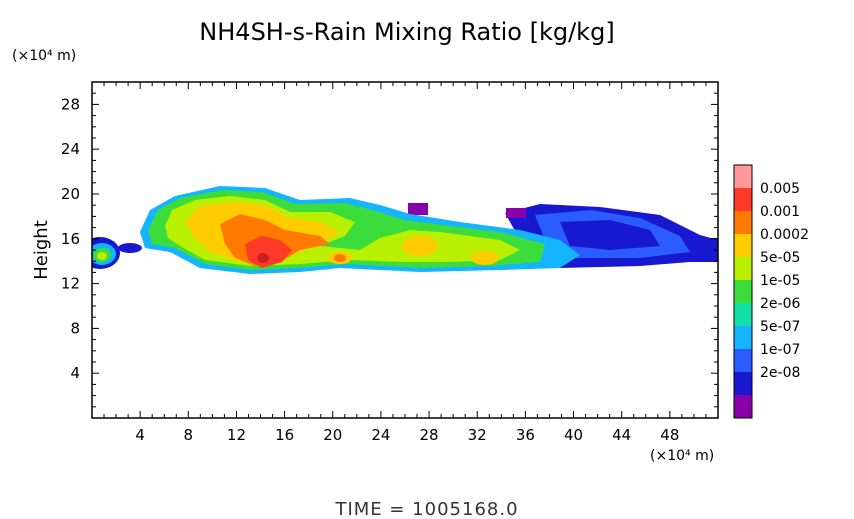 The height and width of the screenshot is (519, 854). Describe the element at coordinates (525, 435) in the screenshot. I see `x-tick-label: 36` at that location.